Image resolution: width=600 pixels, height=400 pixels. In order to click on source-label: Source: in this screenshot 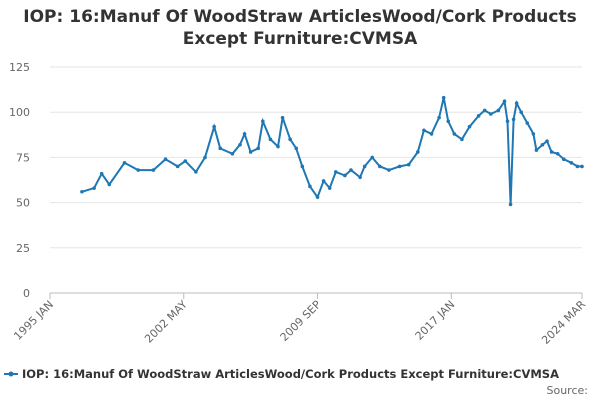, I will do `click(568, 390)`.